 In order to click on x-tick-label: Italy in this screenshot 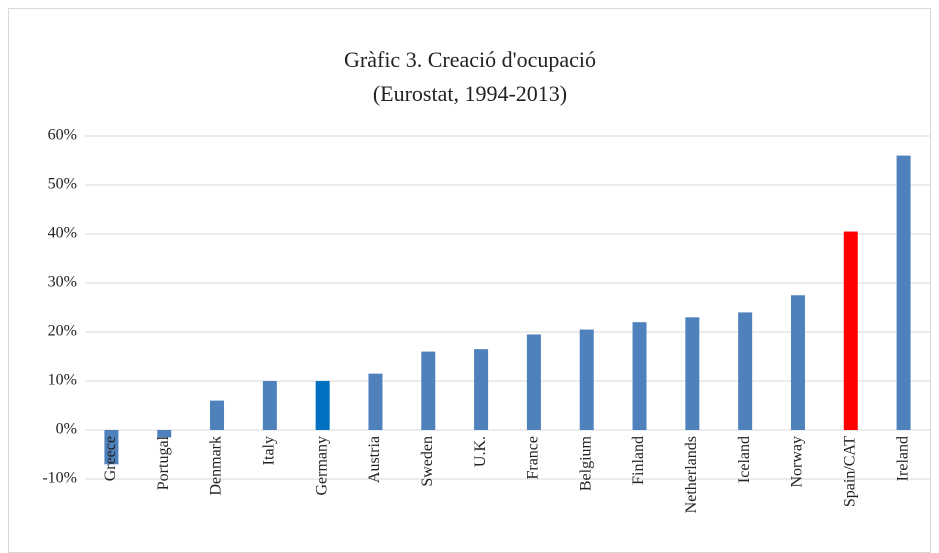, I will do `click(269, 450)`.